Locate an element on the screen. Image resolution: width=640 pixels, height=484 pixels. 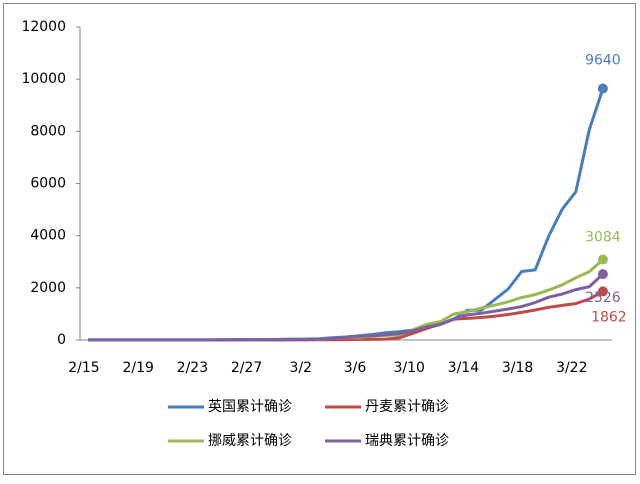
x-tick-label: 2/27 is located at coordinates (246, 368).